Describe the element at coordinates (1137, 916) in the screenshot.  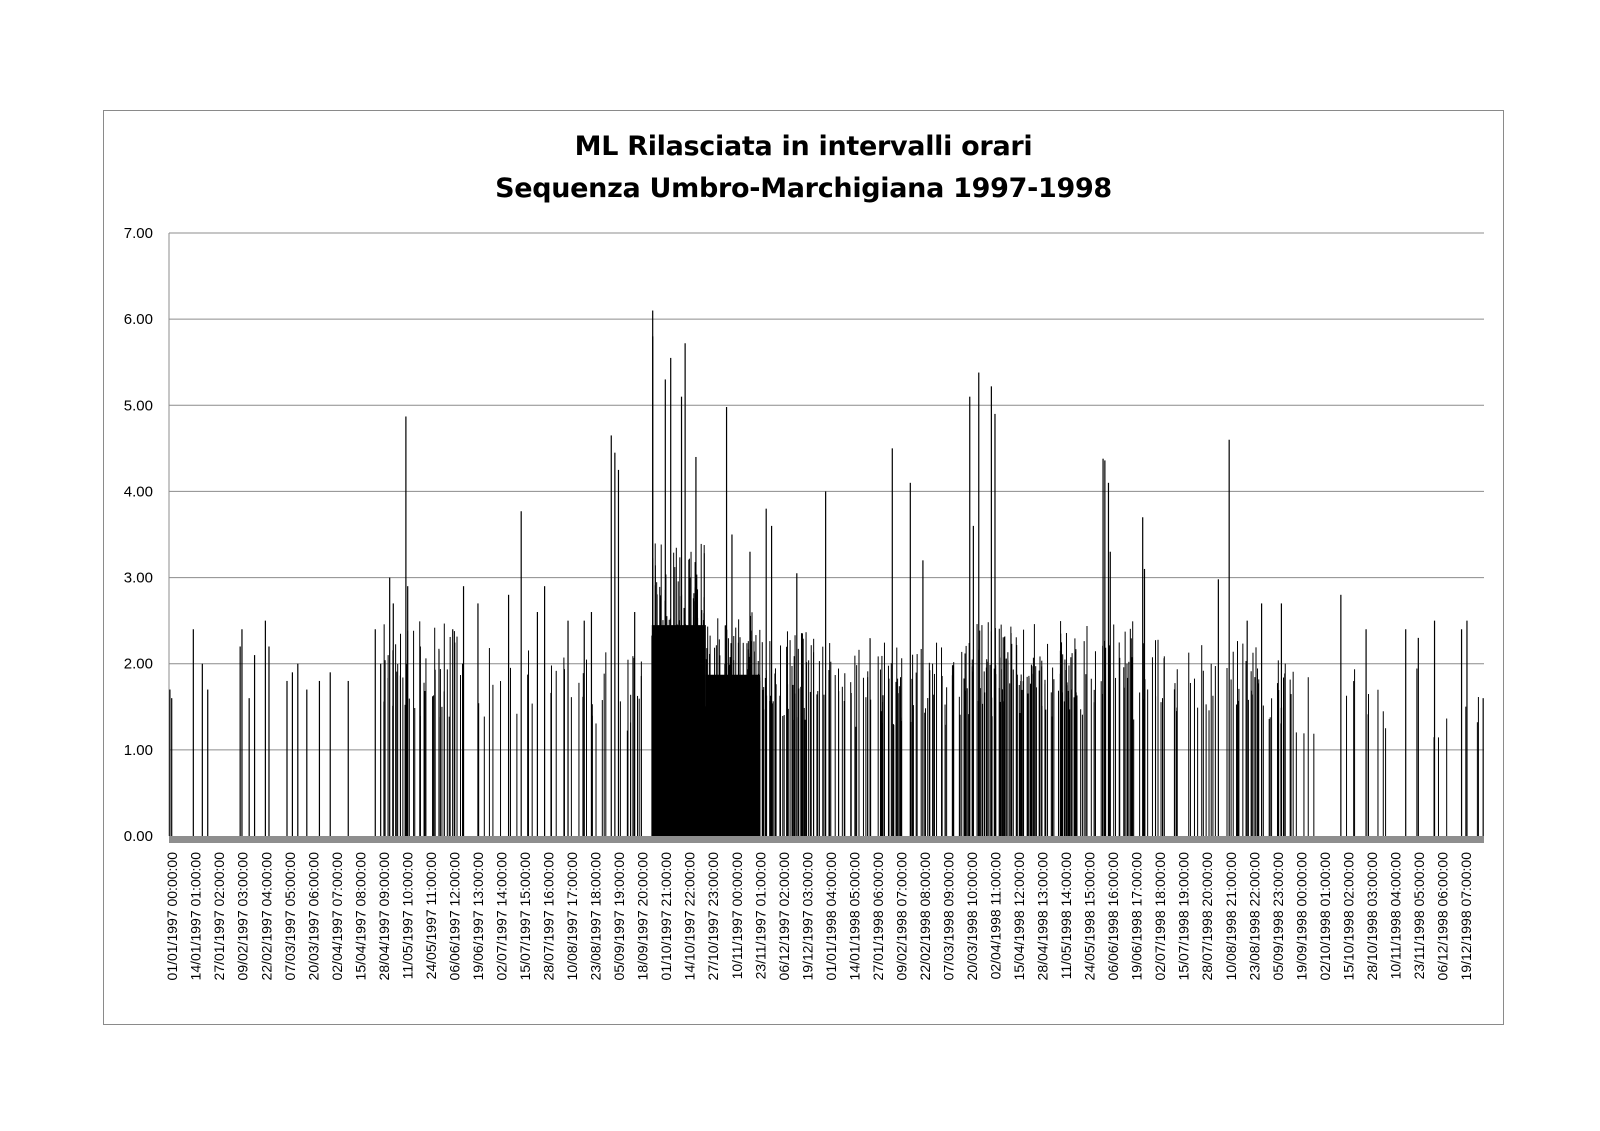
I see `x-tick-label: 19/06/1998 17:00:00` at that location.